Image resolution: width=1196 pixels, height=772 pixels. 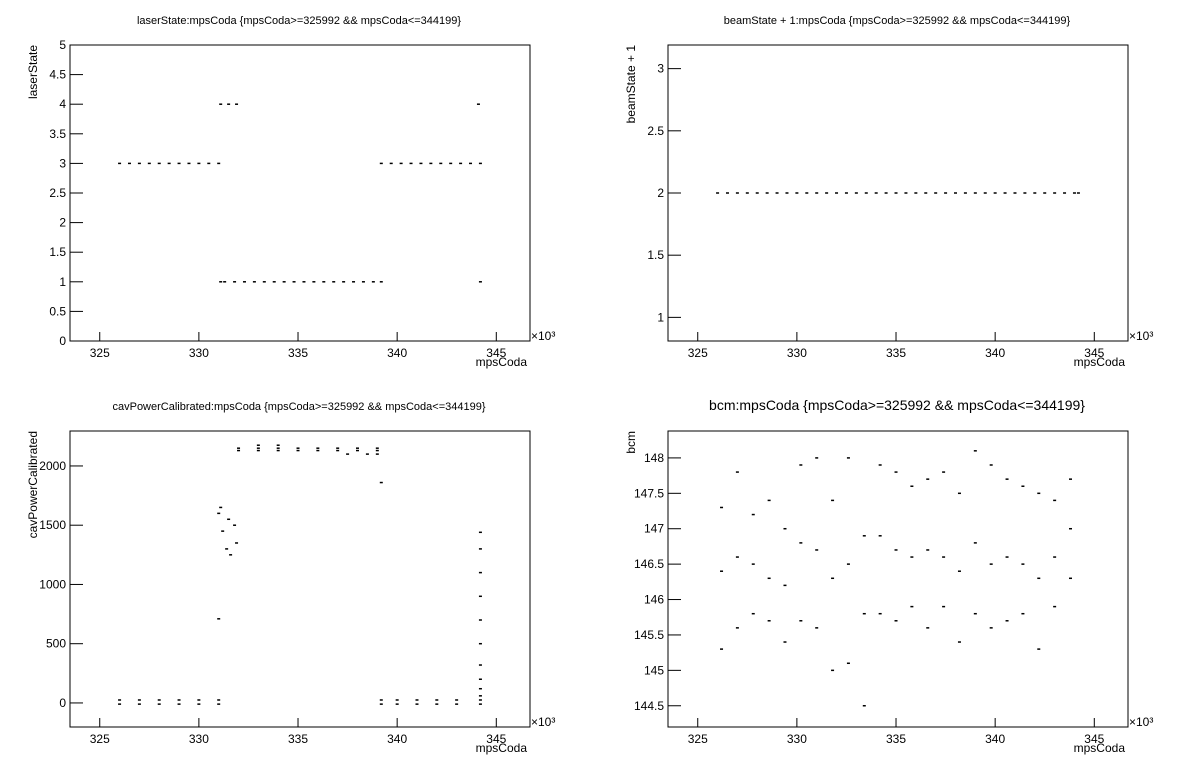 I want to click on y-tick-label: 4, so click(x=62, y=104).